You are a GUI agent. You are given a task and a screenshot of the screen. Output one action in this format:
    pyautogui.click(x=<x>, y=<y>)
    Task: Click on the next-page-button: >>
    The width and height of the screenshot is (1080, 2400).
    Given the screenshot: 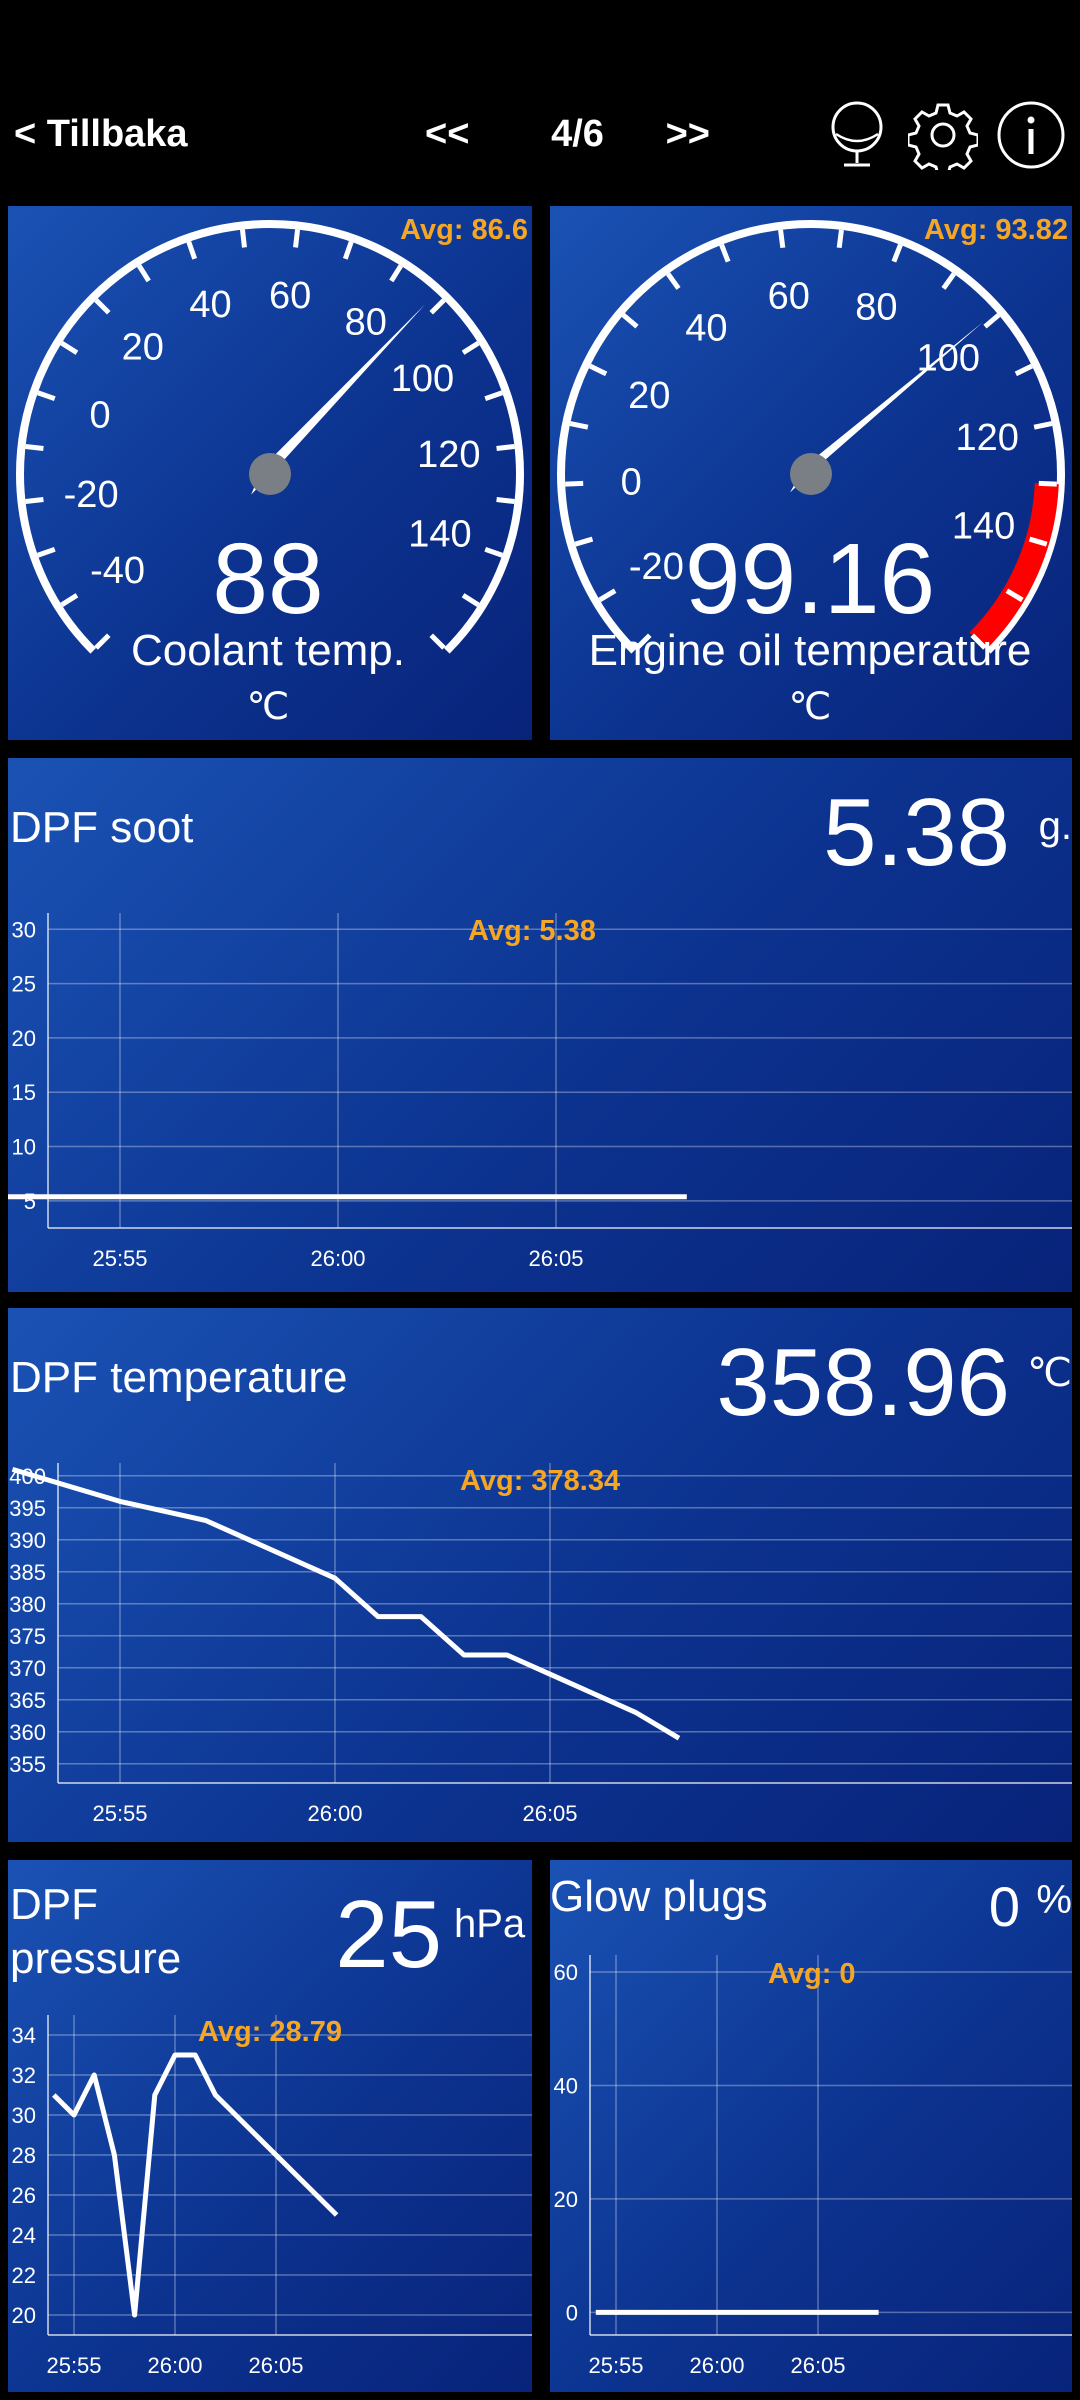 What is the action you would take?
    pyautogui.click(x=687, y=134)
    